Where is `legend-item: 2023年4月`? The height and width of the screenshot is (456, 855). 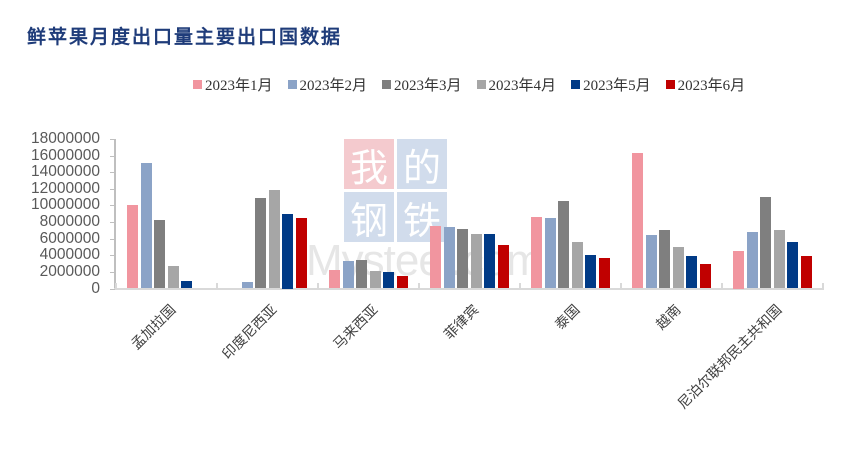 legend-item: 2023年4月 is located at coordinates (516, 84).